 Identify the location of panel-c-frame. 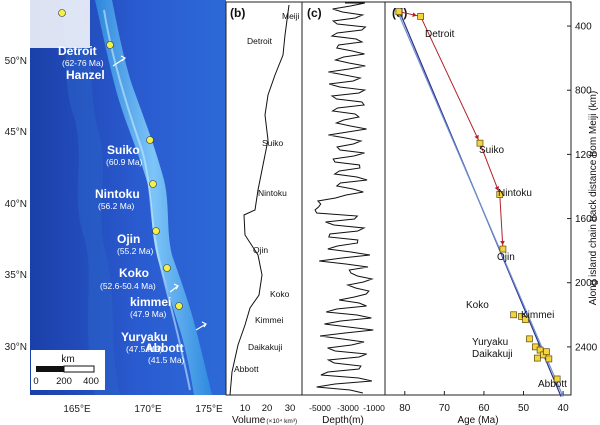
(343, 198).